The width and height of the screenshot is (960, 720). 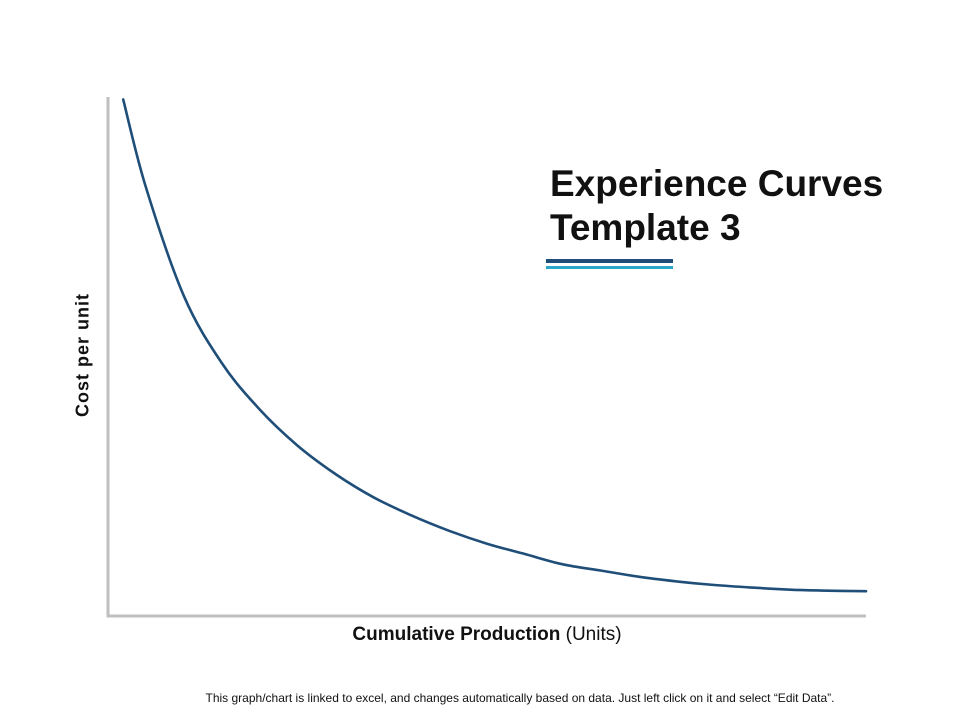 I want to click on title-accent-bar-light, so click(x=609, y=267).